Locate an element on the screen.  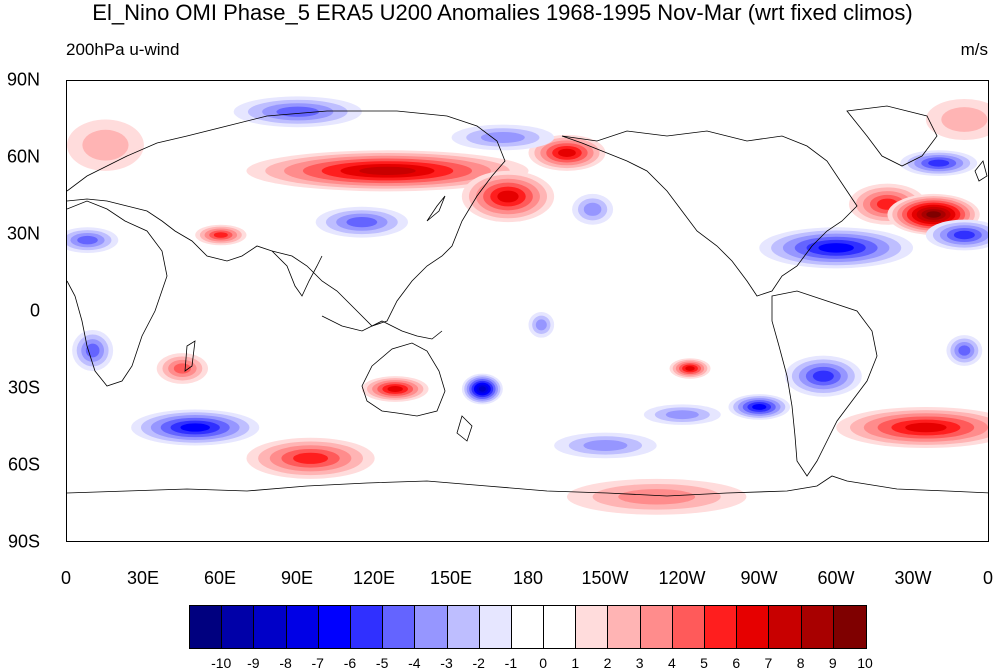
colorbar-tick-label: 9 is located at coordinates (832, 663).